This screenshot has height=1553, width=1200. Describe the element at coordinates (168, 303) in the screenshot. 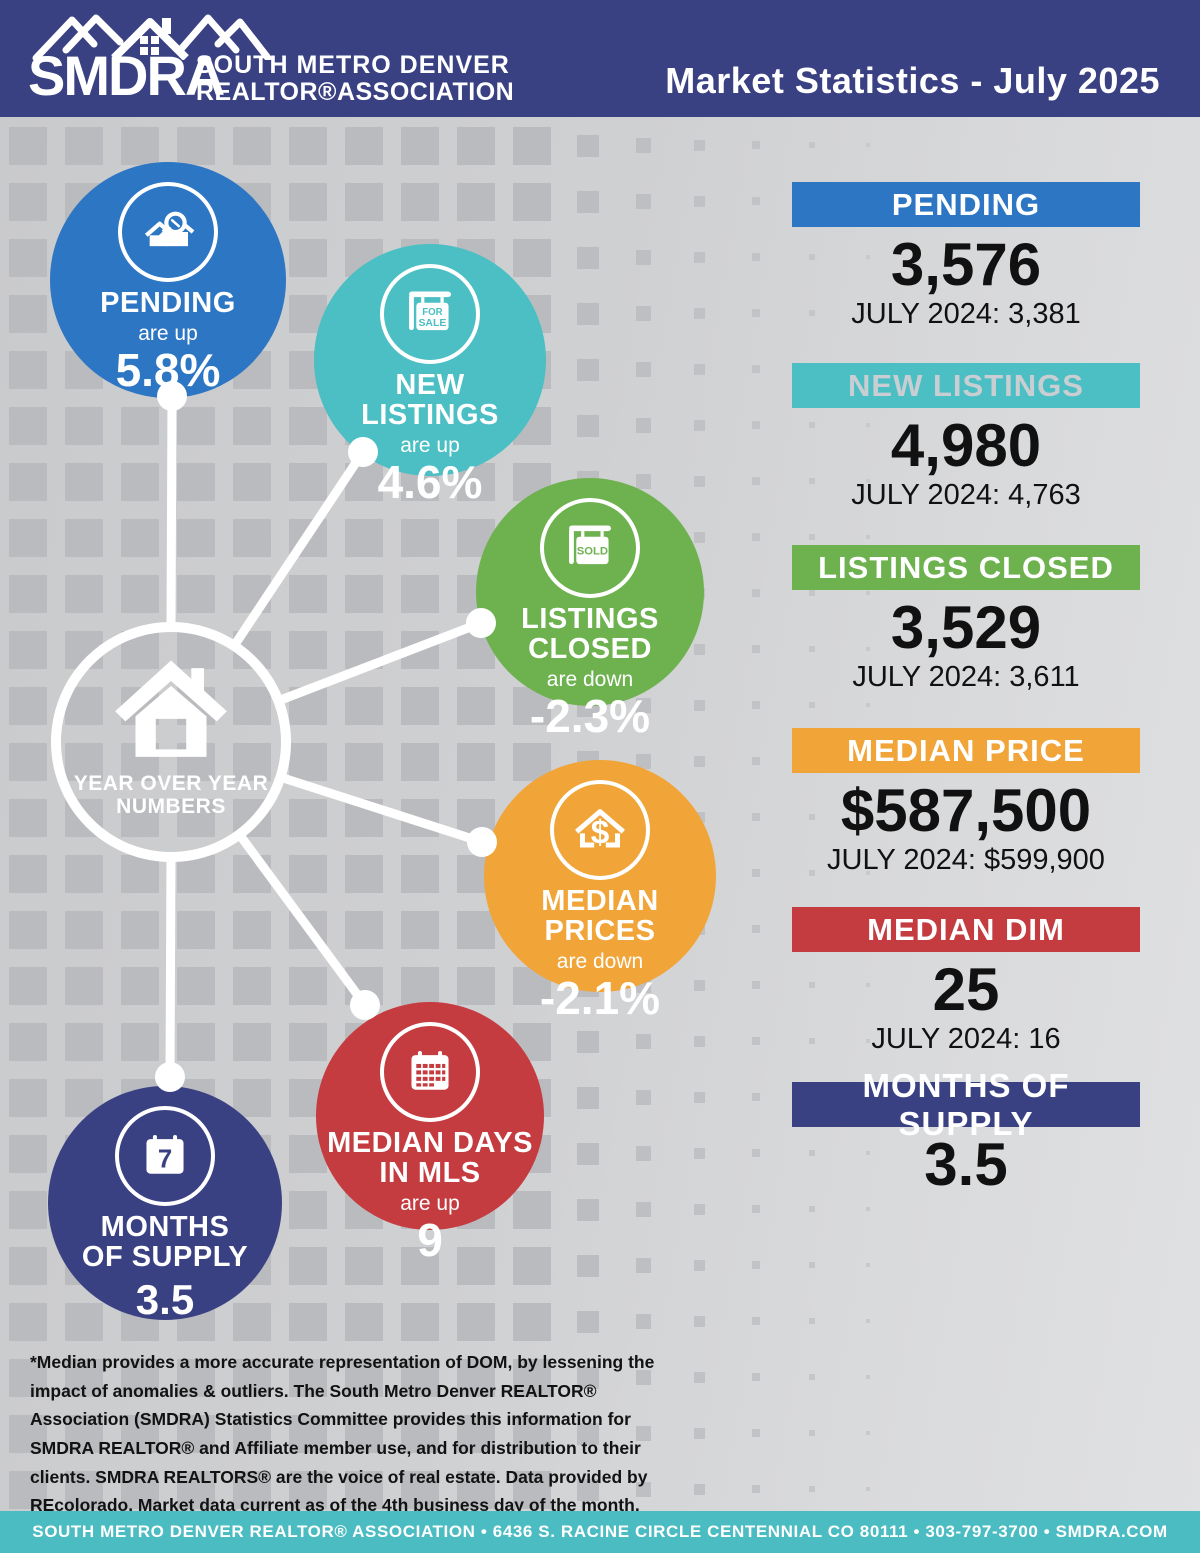

I see `bubble-title: PENDING` at that location.